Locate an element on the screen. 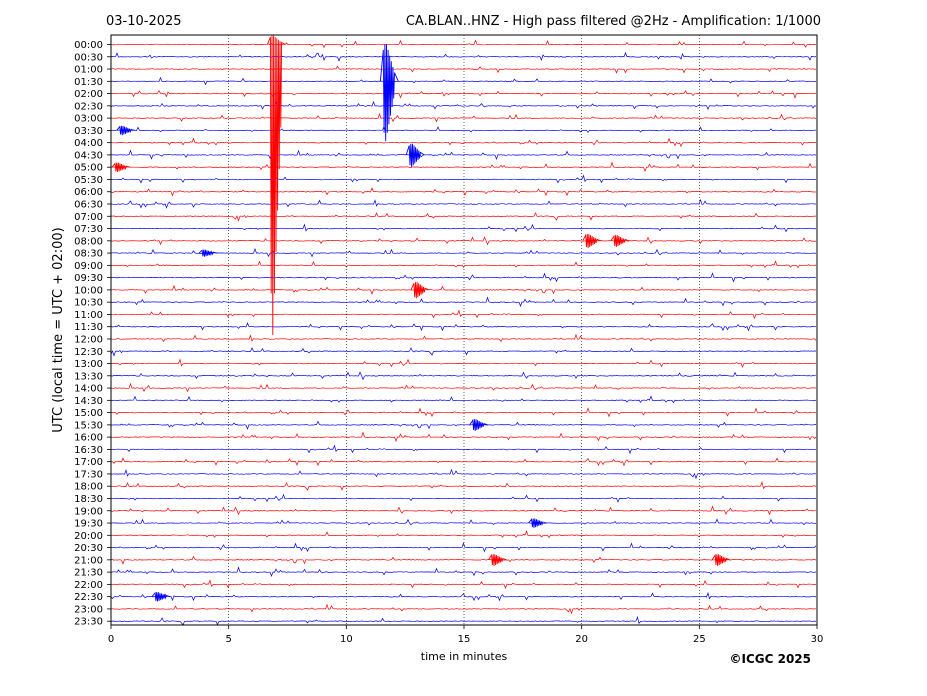 The width and height of the screenshot is (927, 696). trace-row-2030 is located at coordinates (463, 547).